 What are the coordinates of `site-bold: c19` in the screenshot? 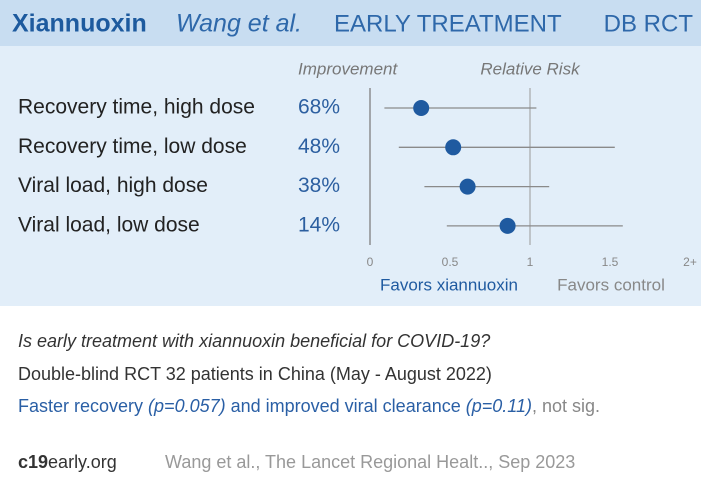 It's located at (33, 462).